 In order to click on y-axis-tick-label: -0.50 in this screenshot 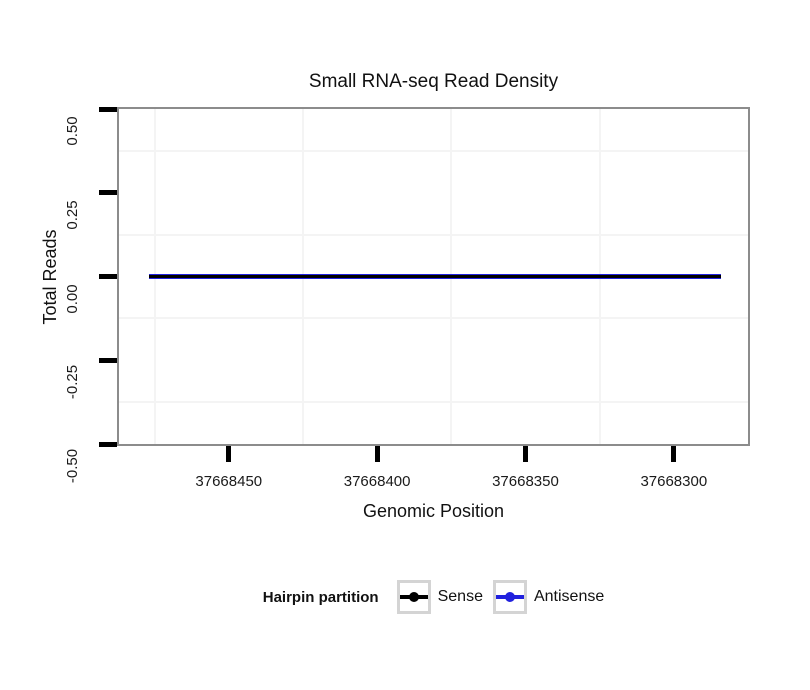, I will do `click(72, 466)`.